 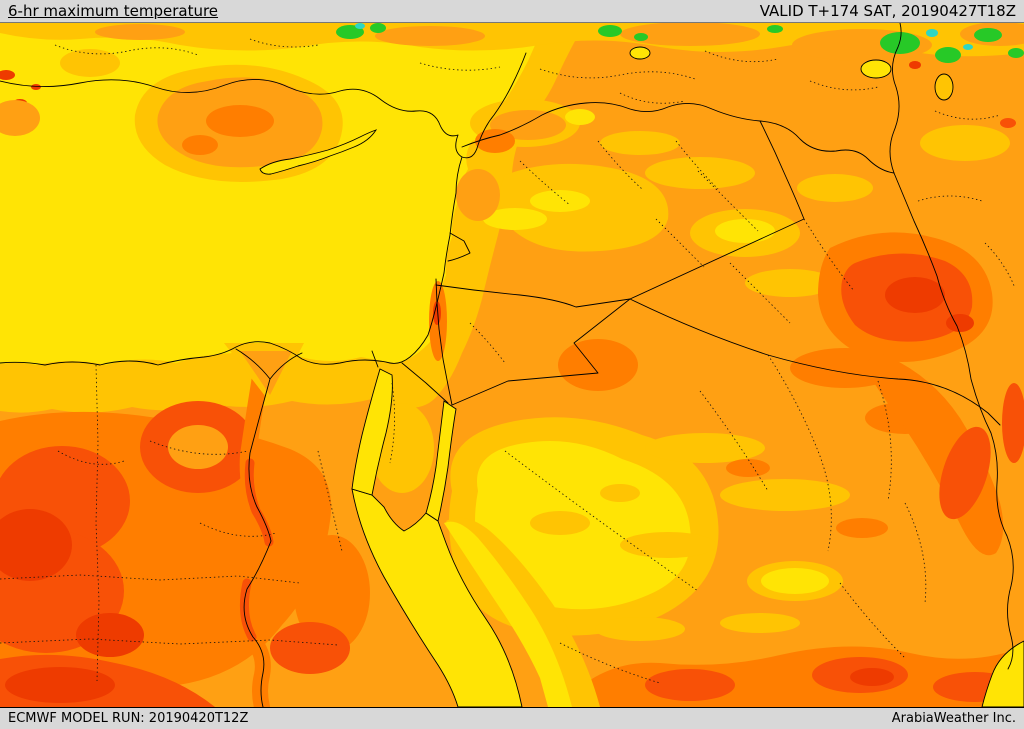 What do you see at coordinates (375, 359) in the screenshot?
I see `suez-canal` at bounding box center [375, 359].